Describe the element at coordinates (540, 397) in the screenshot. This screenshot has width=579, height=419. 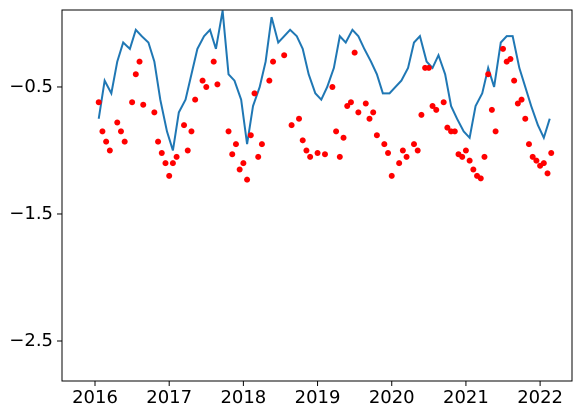
I see `x-tick-label: 2022` at that location.